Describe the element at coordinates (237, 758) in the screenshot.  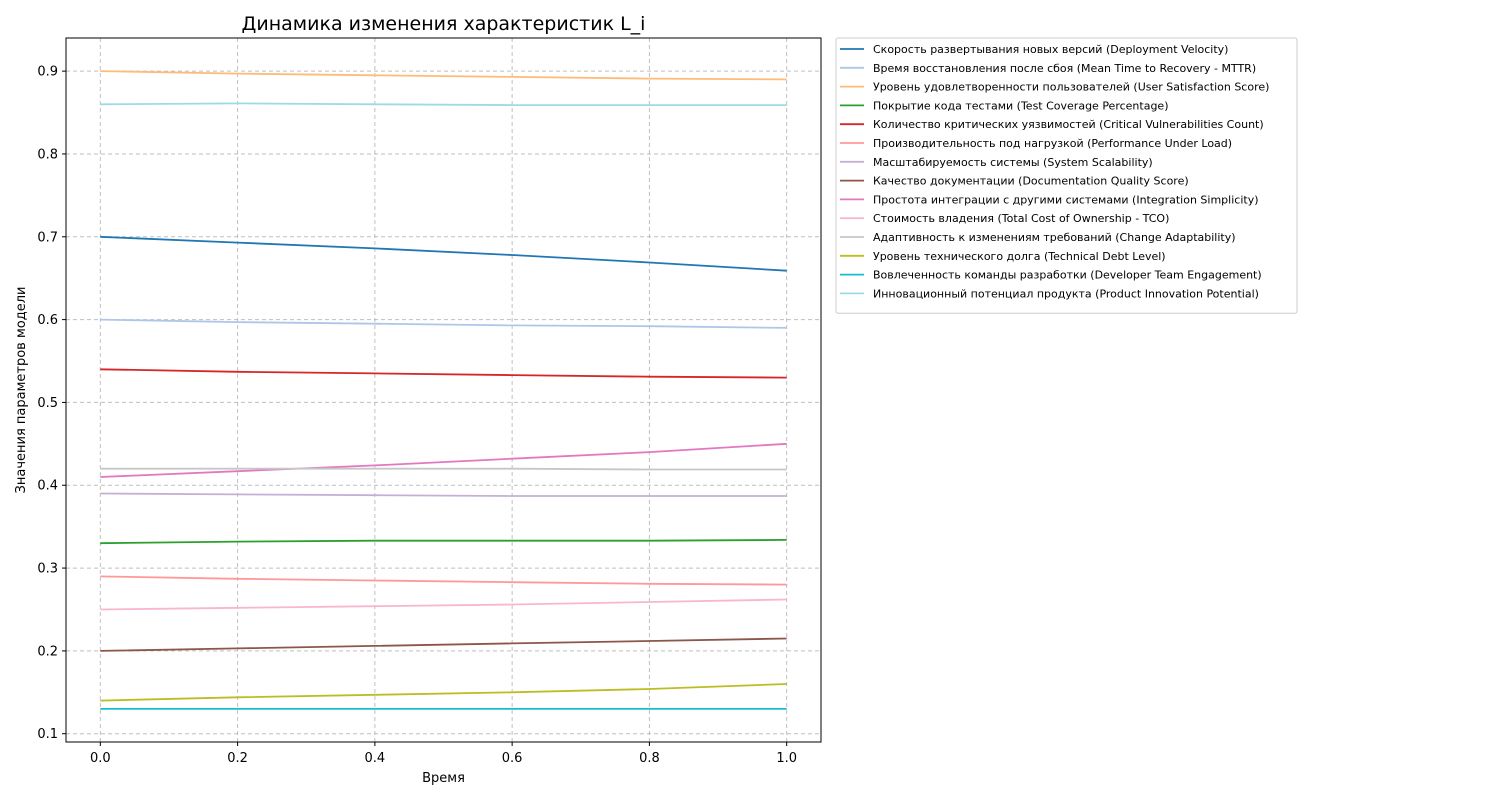
I see `x-tick-label: 0.2` at that location.